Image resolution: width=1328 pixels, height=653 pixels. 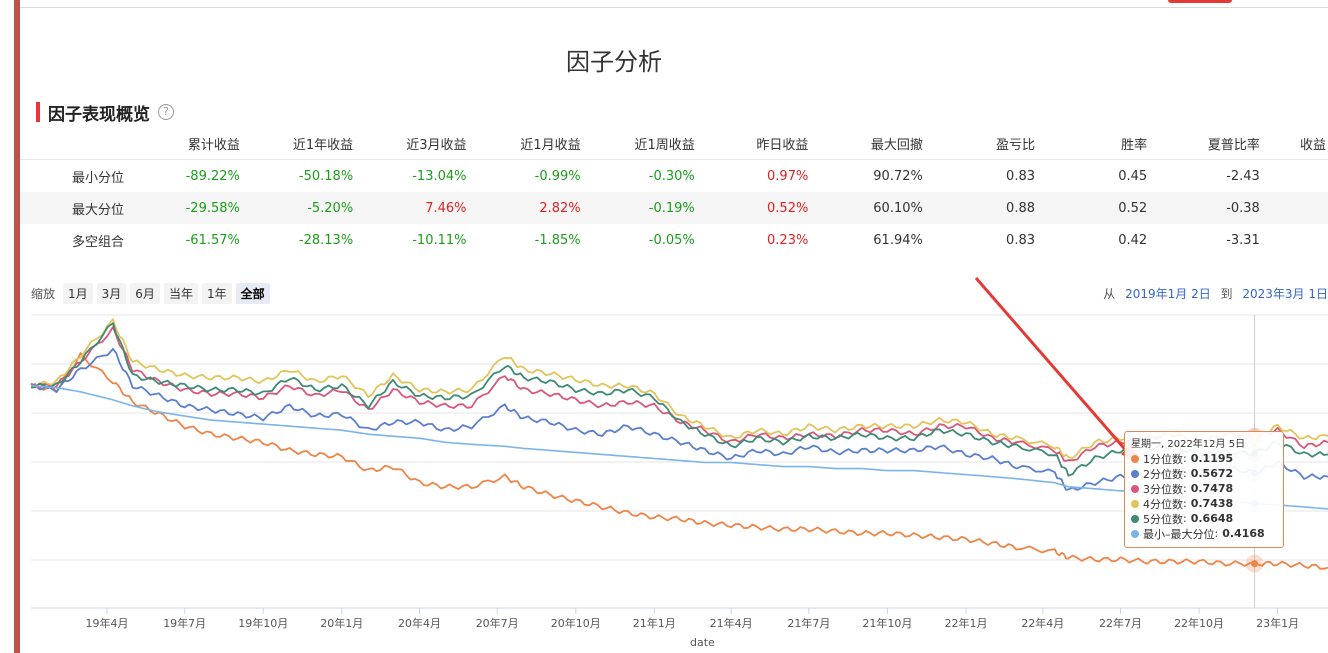 What do you see at coordinates (1163, 474) in the screenshot?
I see `tooltip-series-name: 2分位数` at bounding box center [1163, 474].